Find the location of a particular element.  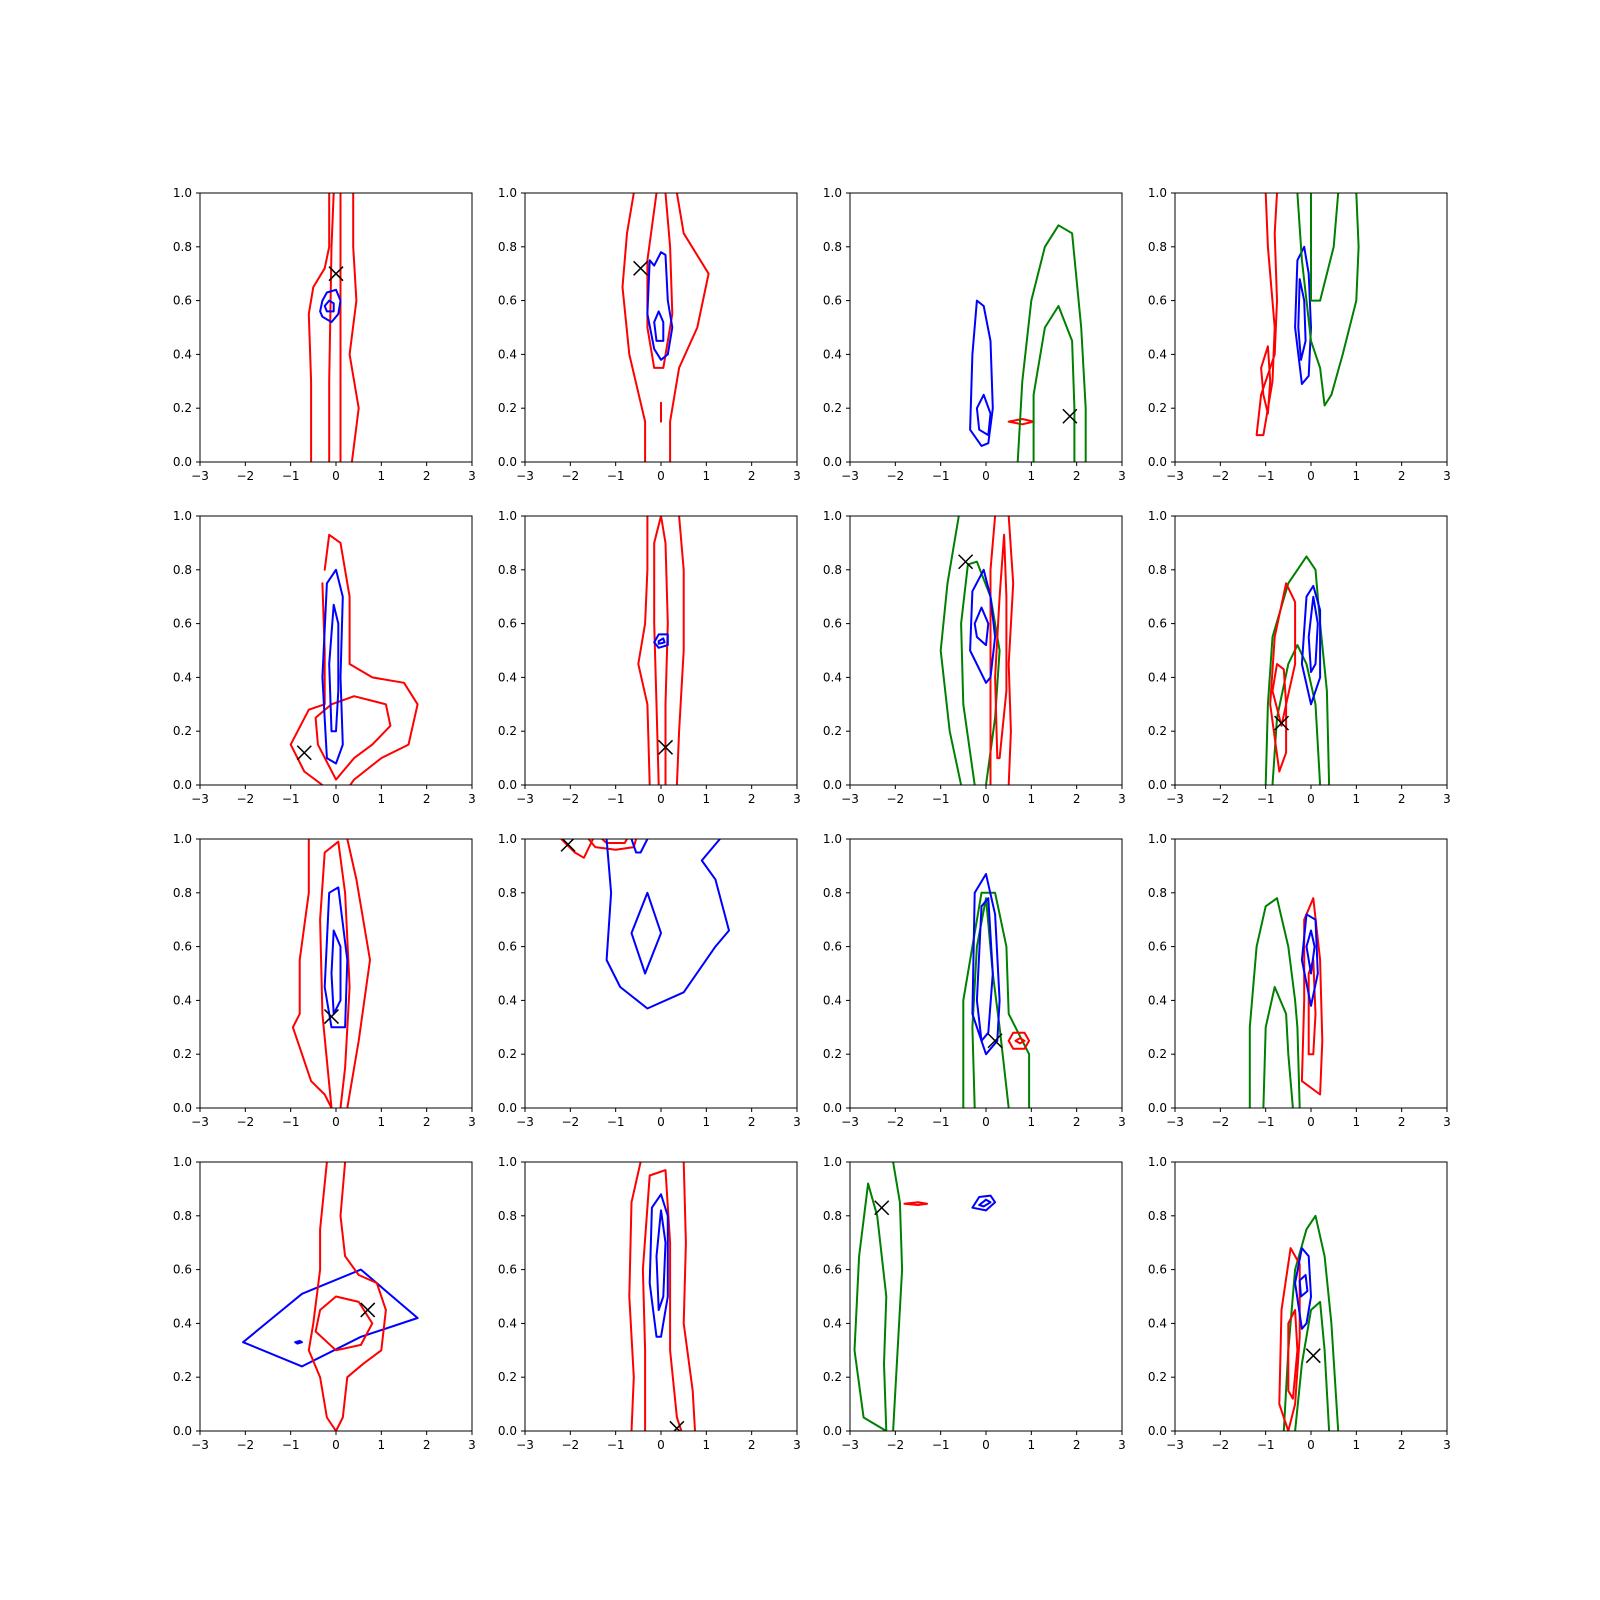

subplot-8: −3 −2 −1 0 1 2 3 0.0 0.2 0.4 0.6 0.8 1.0 is located at coordinates (1299, 657).